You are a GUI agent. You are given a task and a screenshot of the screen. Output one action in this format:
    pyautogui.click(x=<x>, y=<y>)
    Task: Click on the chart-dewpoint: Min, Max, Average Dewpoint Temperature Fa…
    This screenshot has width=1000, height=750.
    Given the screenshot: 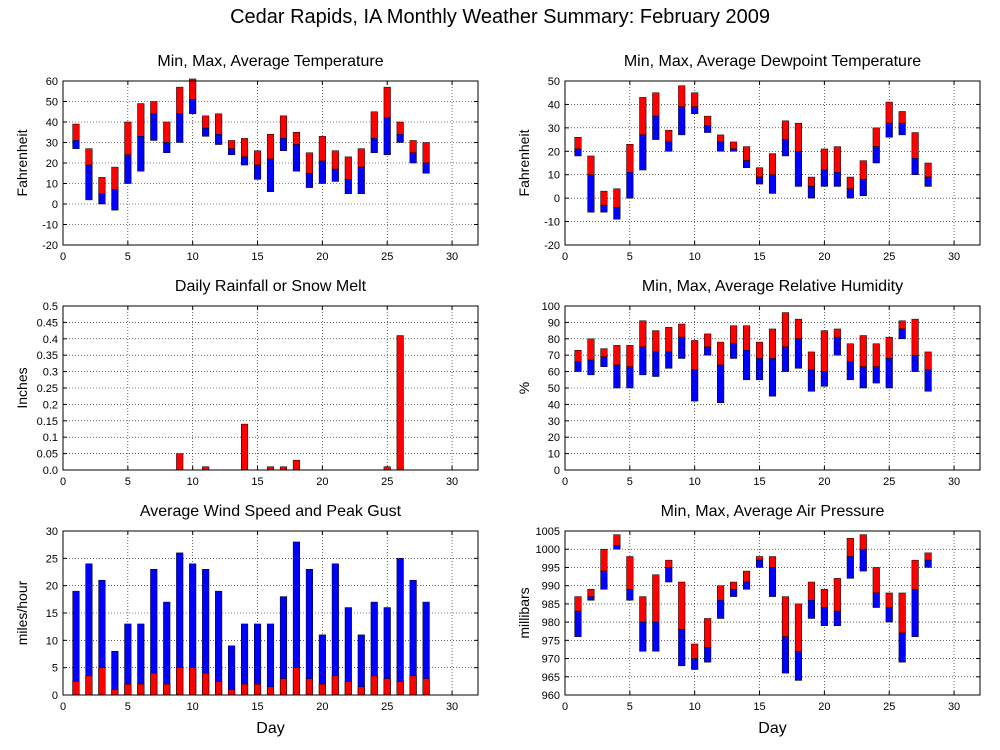 What is the action you would take?
    pyautogui.click(x=748, y=158)
    